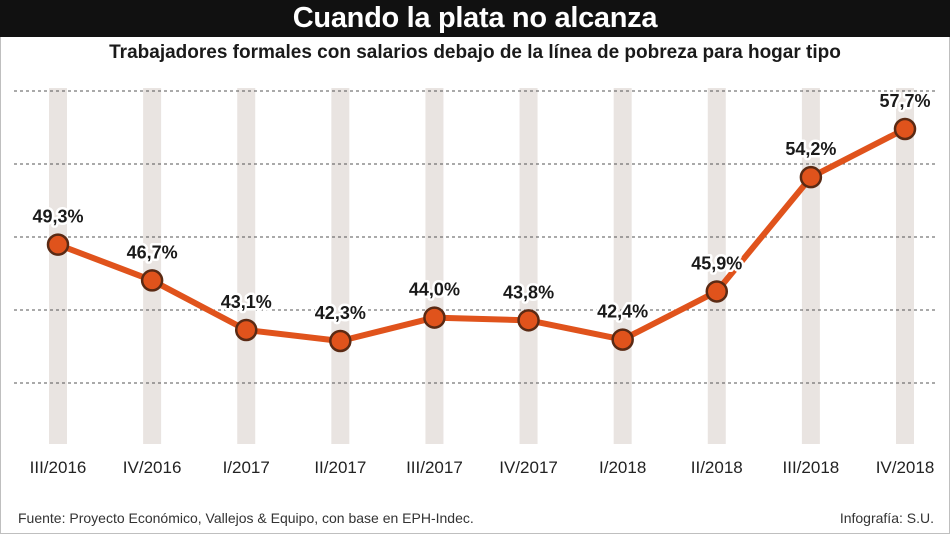 The height and width of the screenshot is (534, 950). I want to click on data-label: 54,2%, so click(810, 149).